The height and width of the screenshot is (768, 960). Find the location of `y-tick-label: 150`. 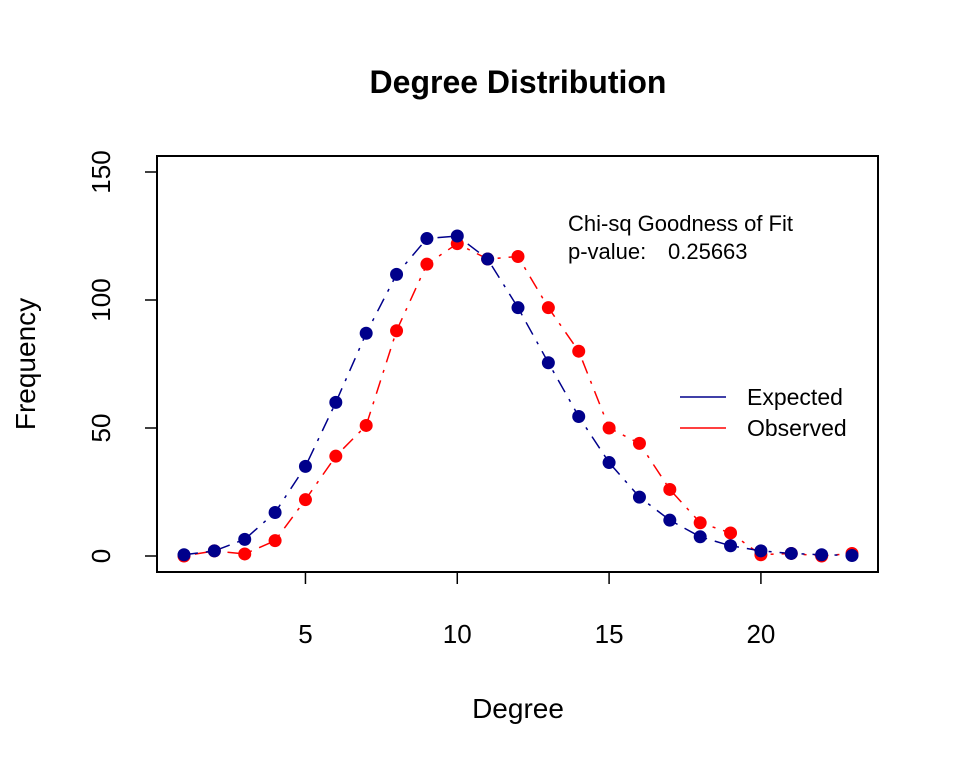

y-tick-label: 150 is located at coordinates (101, 171).